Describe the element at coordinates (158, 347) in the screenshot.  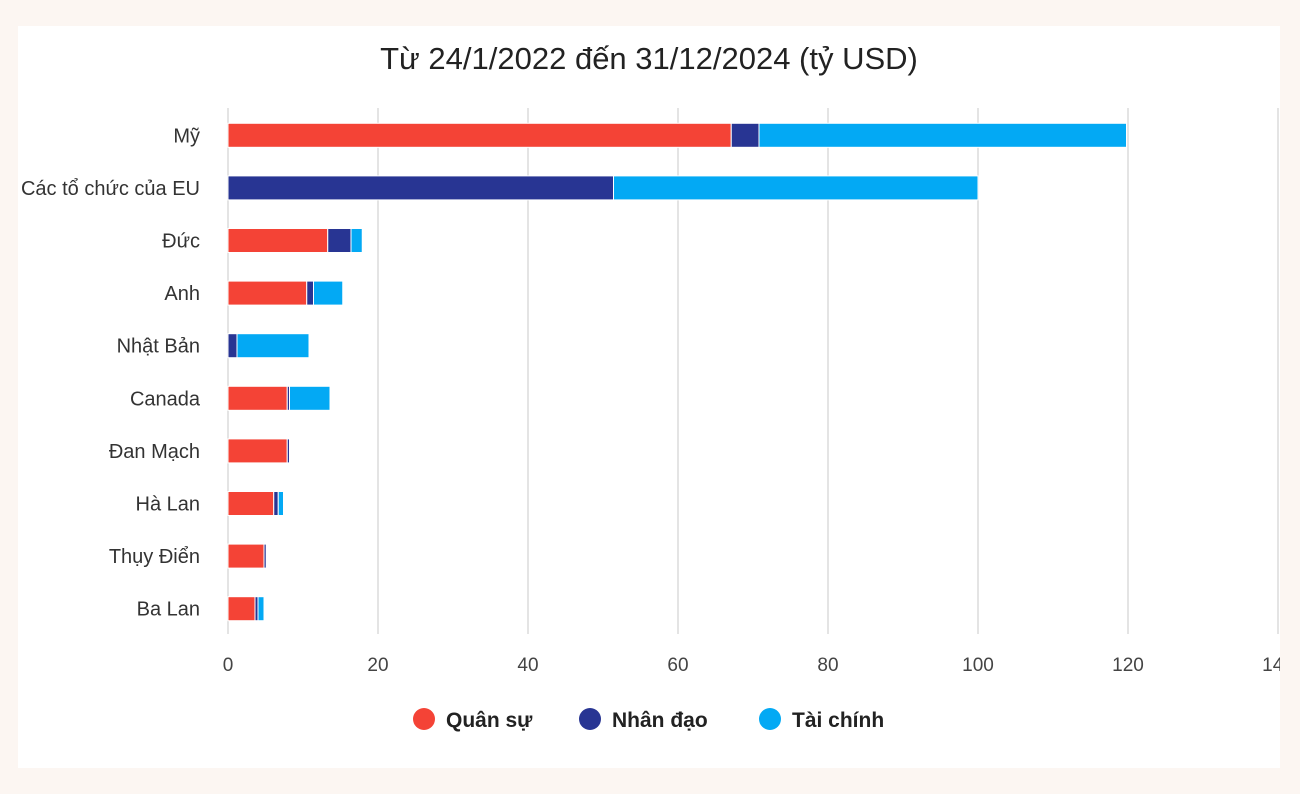
I see `category-label: Nhật Bản` at that location.